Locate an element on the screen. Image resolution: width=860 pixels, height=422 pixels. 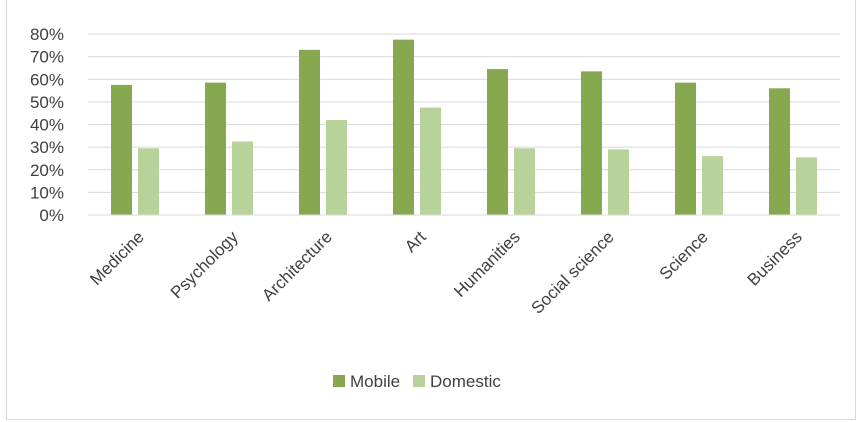
legend: Mobile Domestic is located at coordinates (417, 381).